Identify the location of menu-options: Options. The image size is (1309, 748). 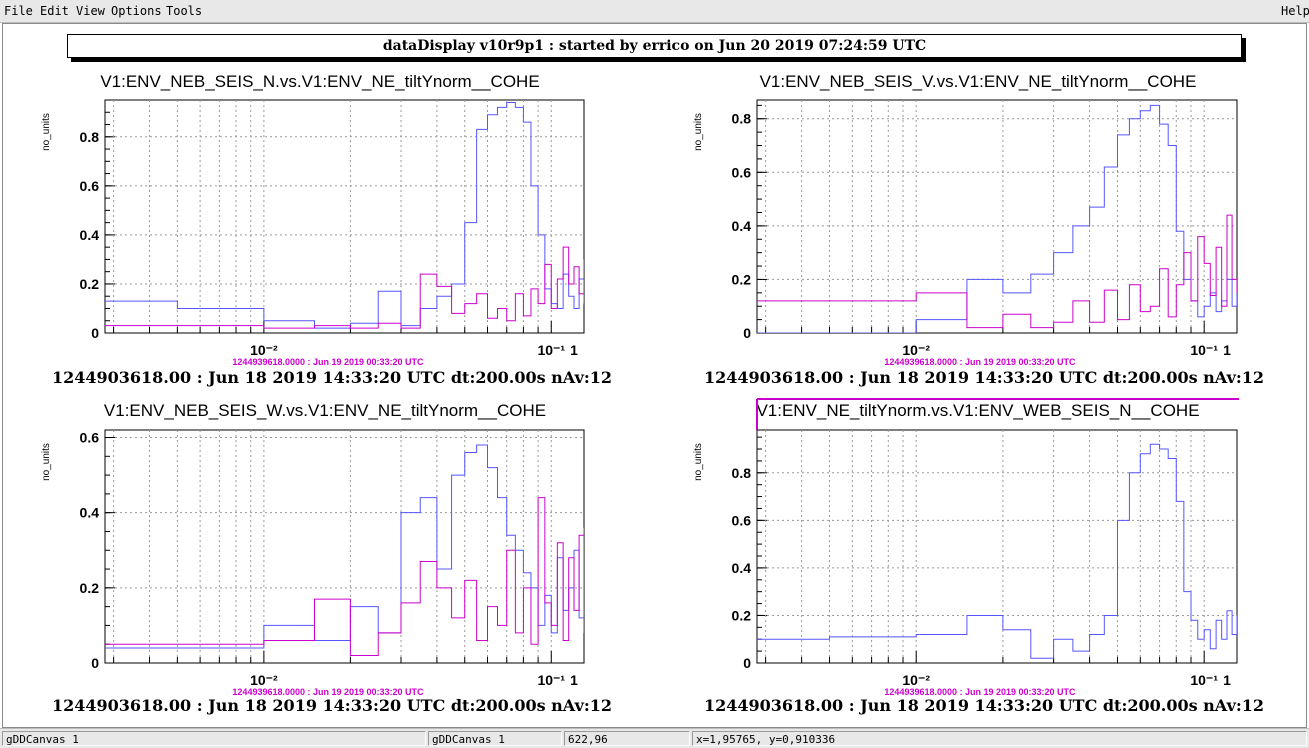
(136, 11).